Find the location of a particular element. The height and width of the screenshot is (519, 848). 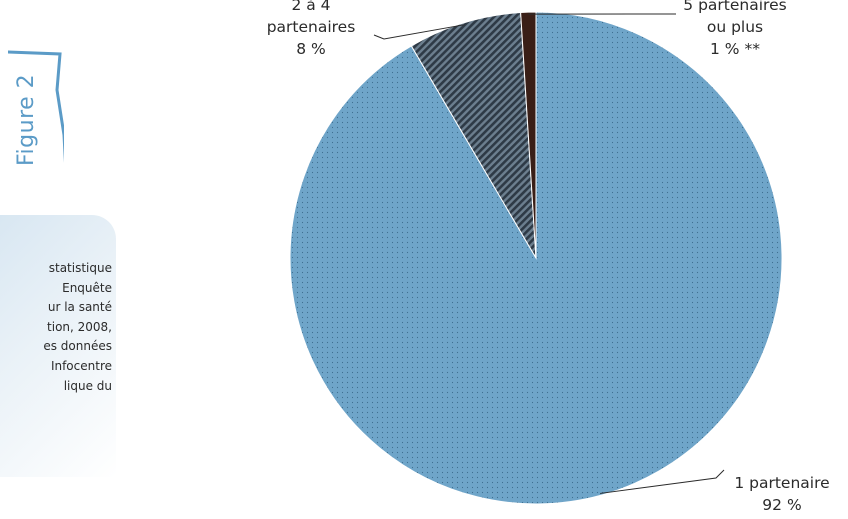

slice-label-value: 1 % ** is located at coordinates (735, 49).